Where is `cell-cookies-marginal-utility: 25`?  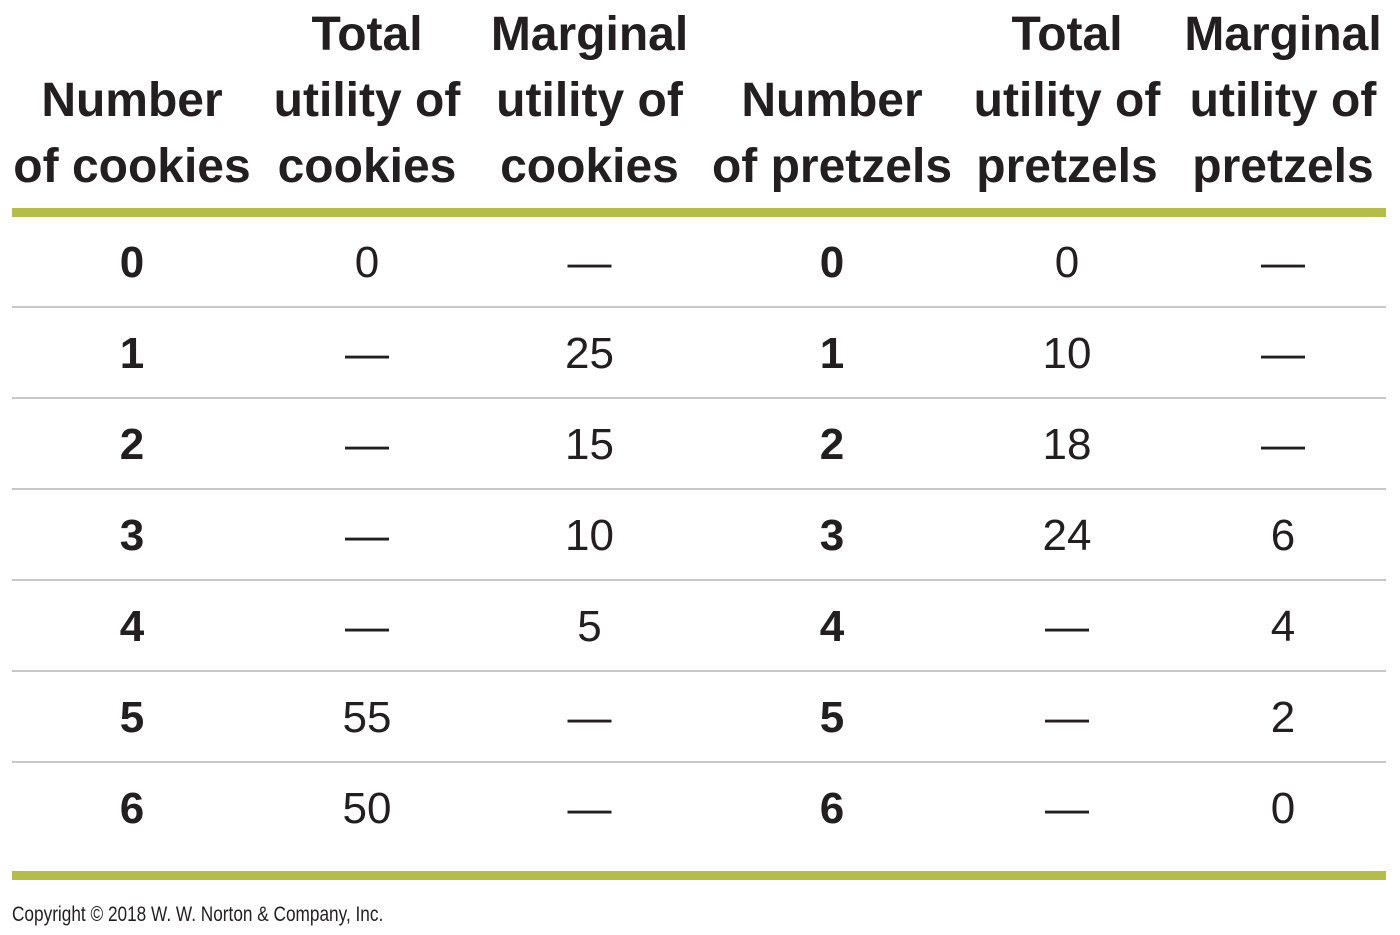
cell-cookies-marginal-utility: 25 is located at coordinates (589, 353).